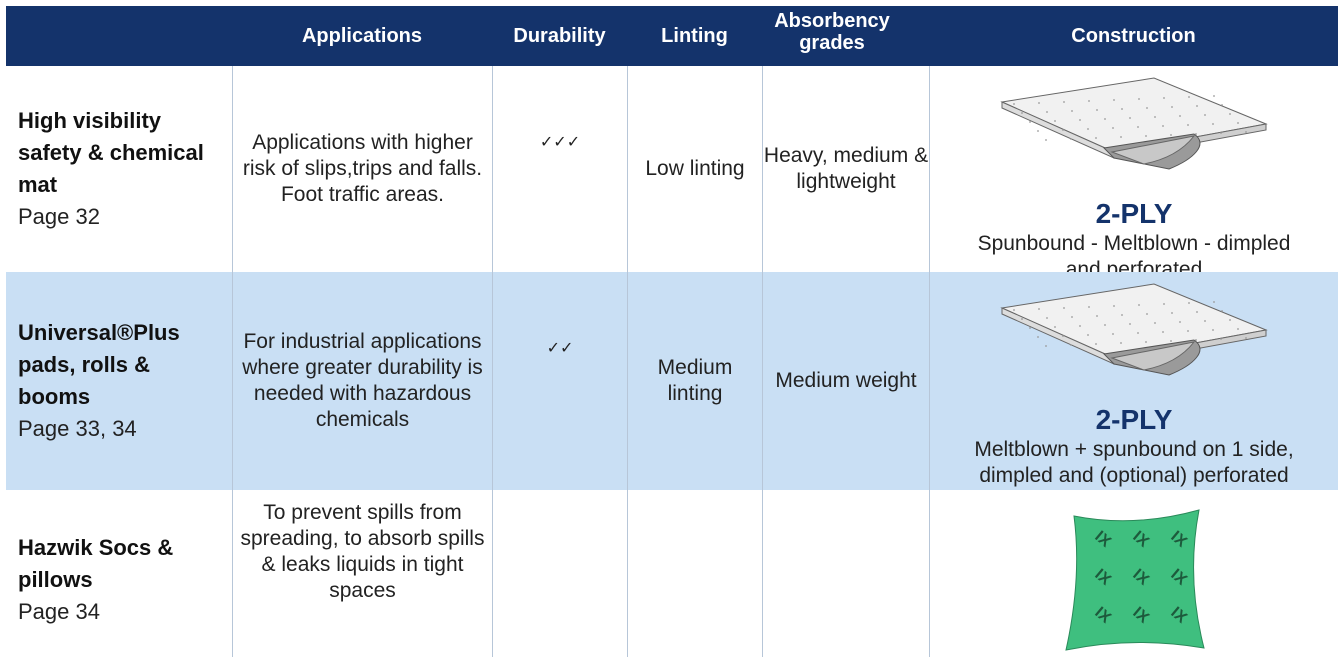  Describe the element at coordinates (560, 142) in the screenshot. I see `durability: ✓✓✓` at that location.